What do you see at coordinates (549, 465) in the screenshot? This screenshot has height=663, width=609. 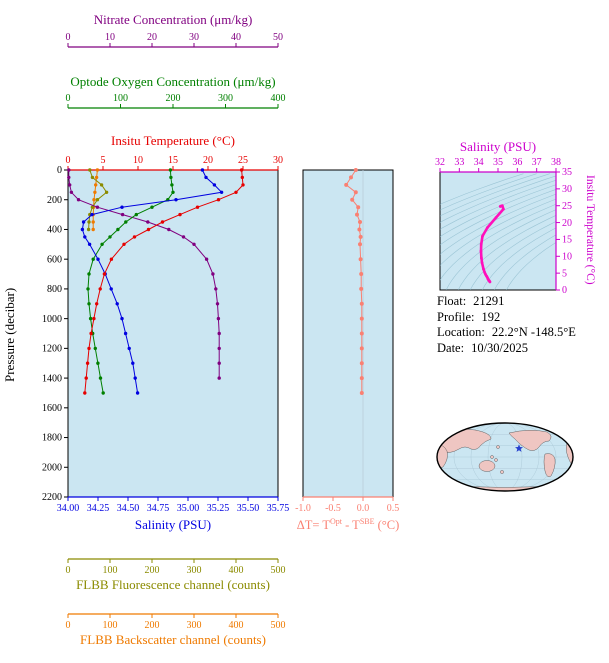 I see `map-south-america` at bounding box center [549, 465].